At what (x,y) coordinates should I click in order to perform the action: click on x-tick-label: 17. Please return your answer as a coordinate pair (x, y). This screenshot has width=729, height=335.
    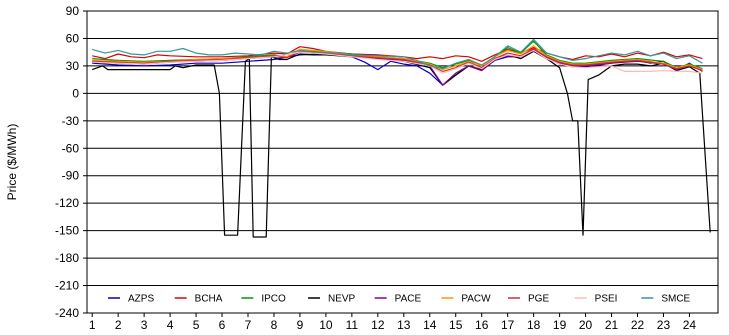
    Looking at the image, I should click on (508, 325).